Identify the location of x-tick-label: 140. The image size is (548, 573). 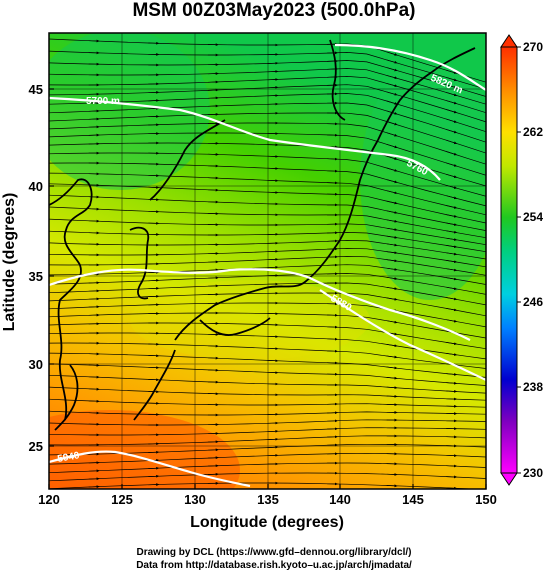
(340, 499).